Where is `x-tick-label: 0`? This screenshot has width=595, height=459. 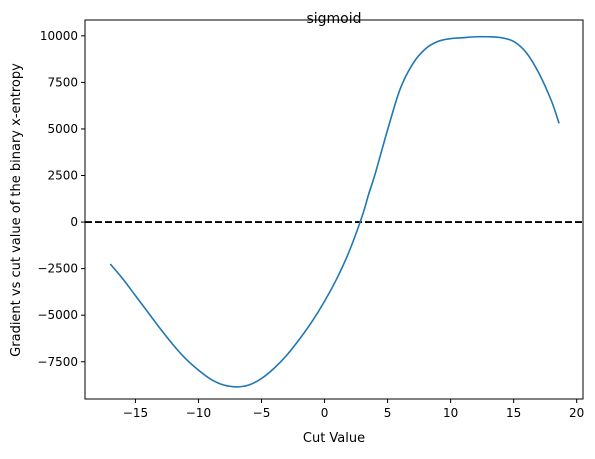 x-tick-label: 0 is located at coordinates (325, 413).